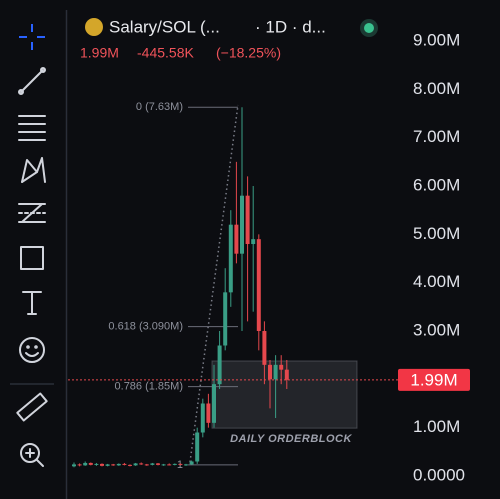 The image size is (500, 499). I want to click on zoom-tool, so click(32, 455).